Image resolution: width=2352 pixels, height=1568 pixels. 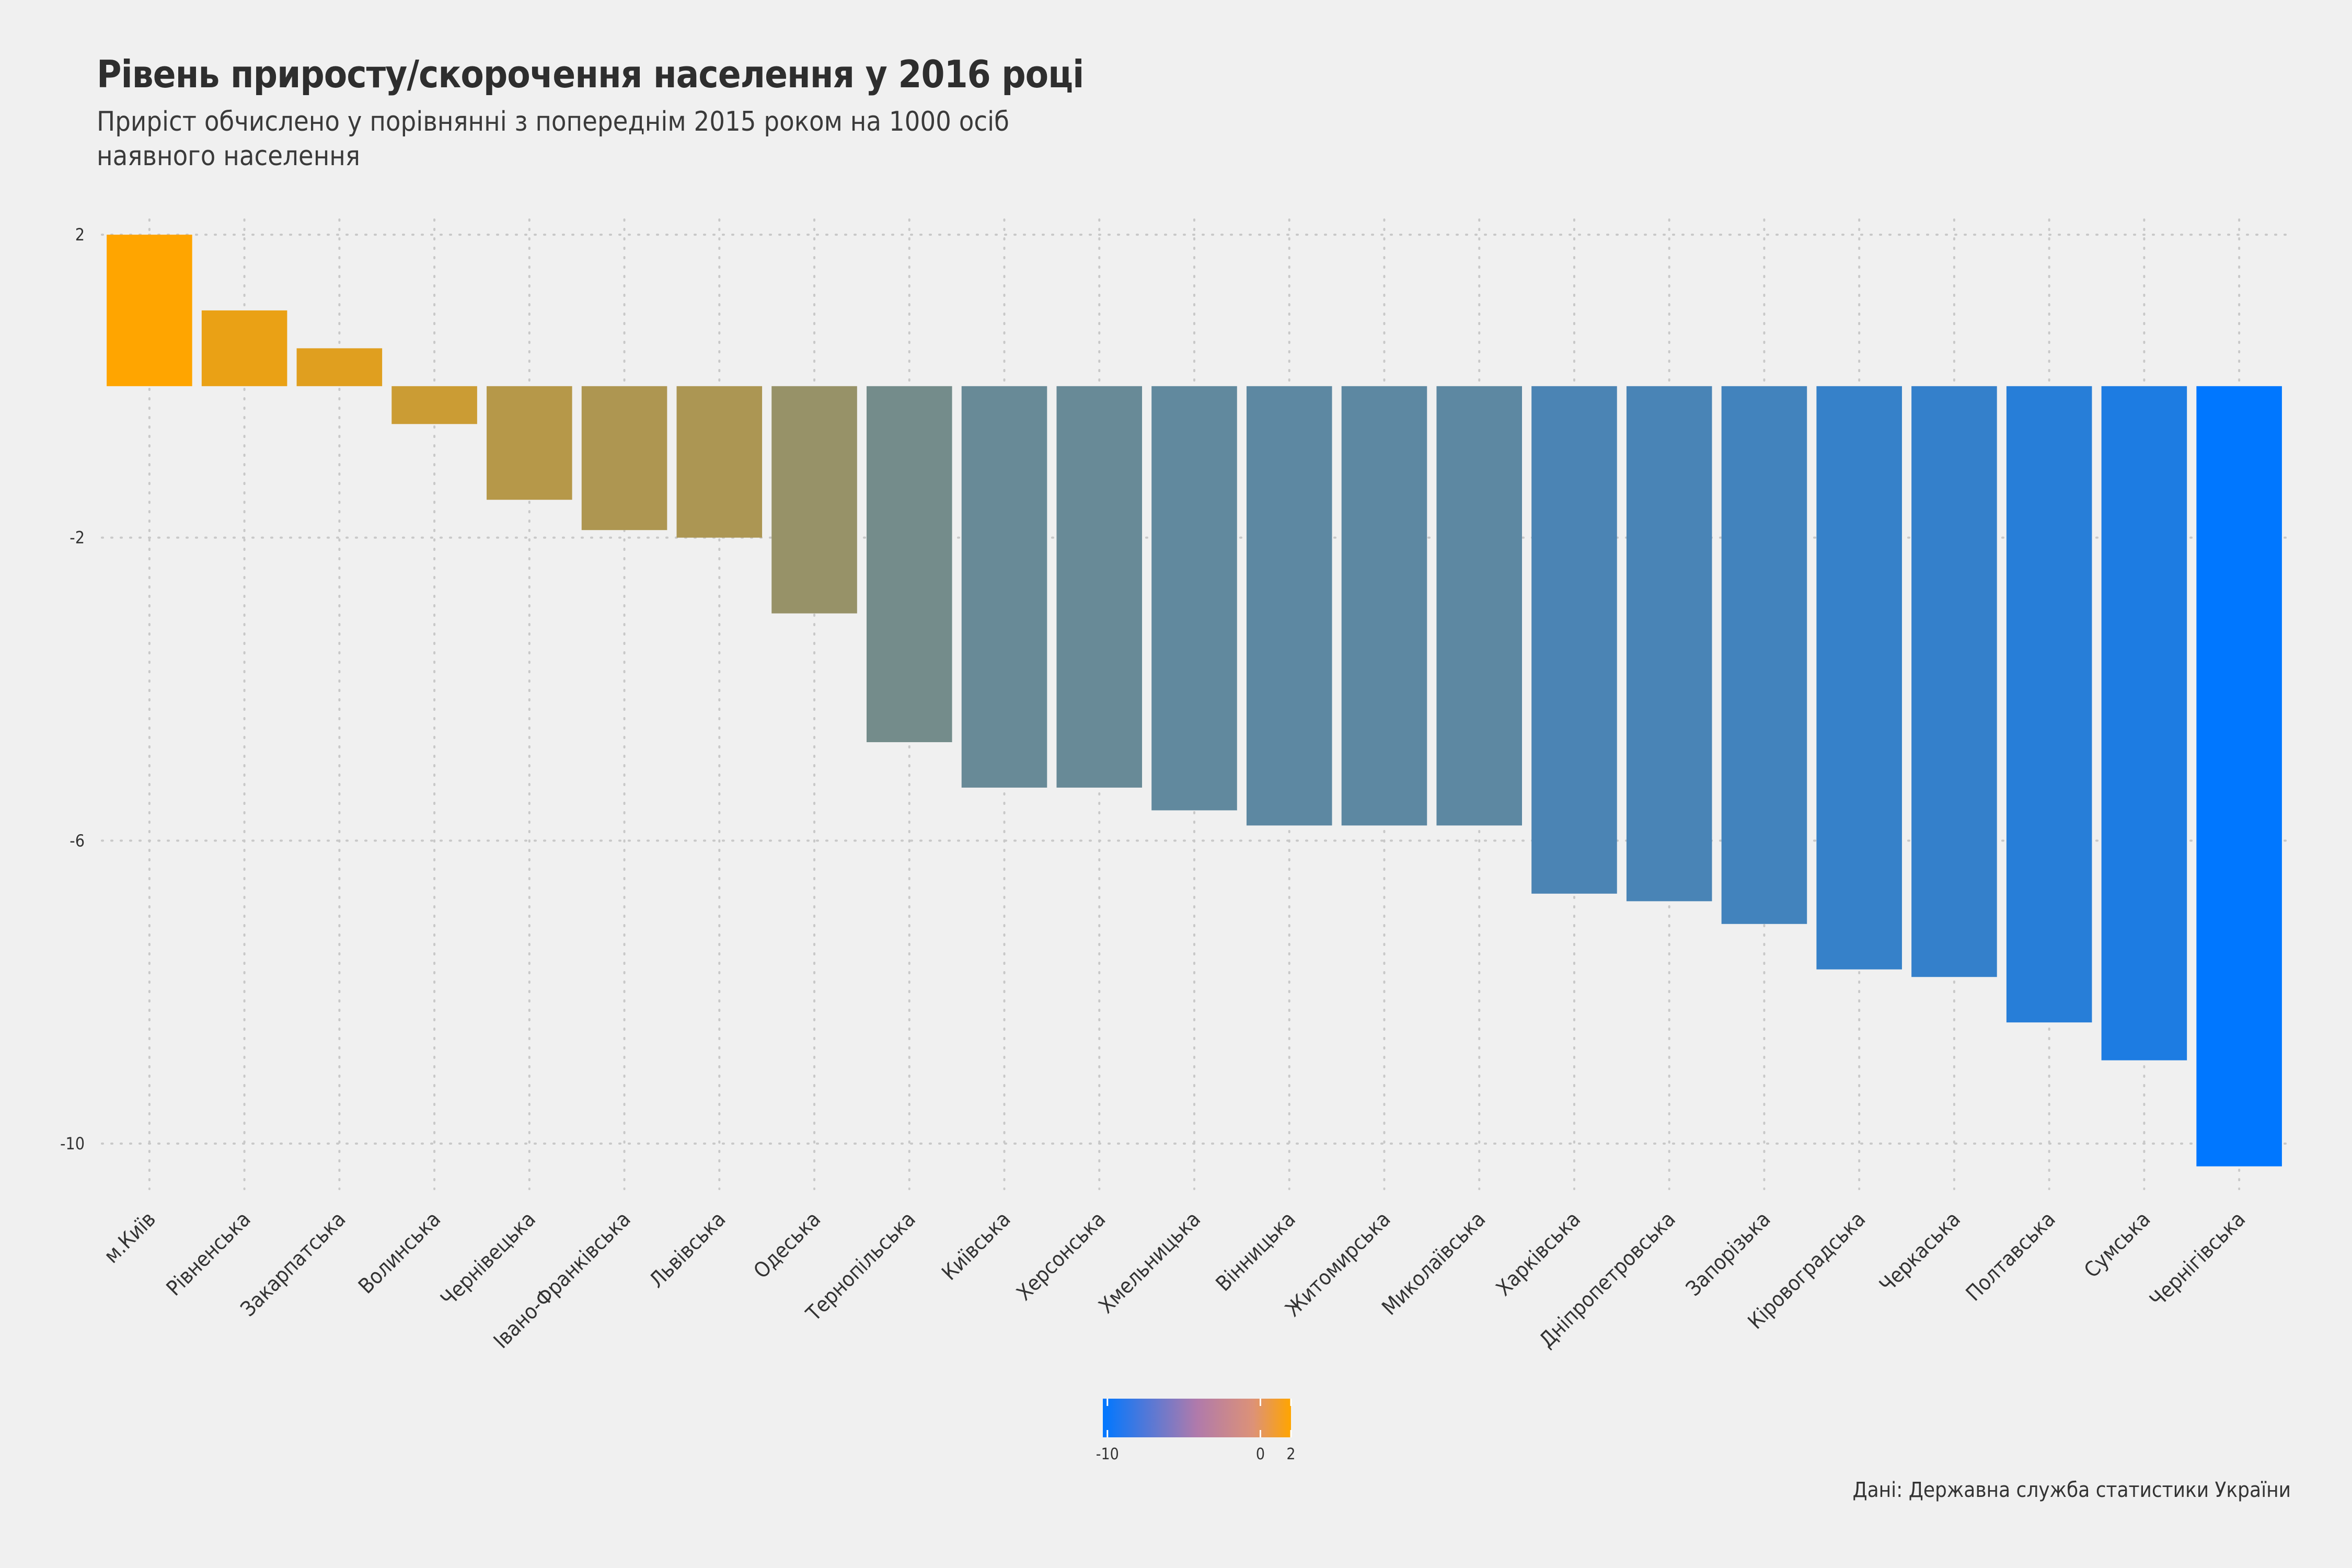 What do you see at coordinates (72, 1144) in the screenshot?
I see `y-tick-label: -10` at bounding box center [72, 1144].